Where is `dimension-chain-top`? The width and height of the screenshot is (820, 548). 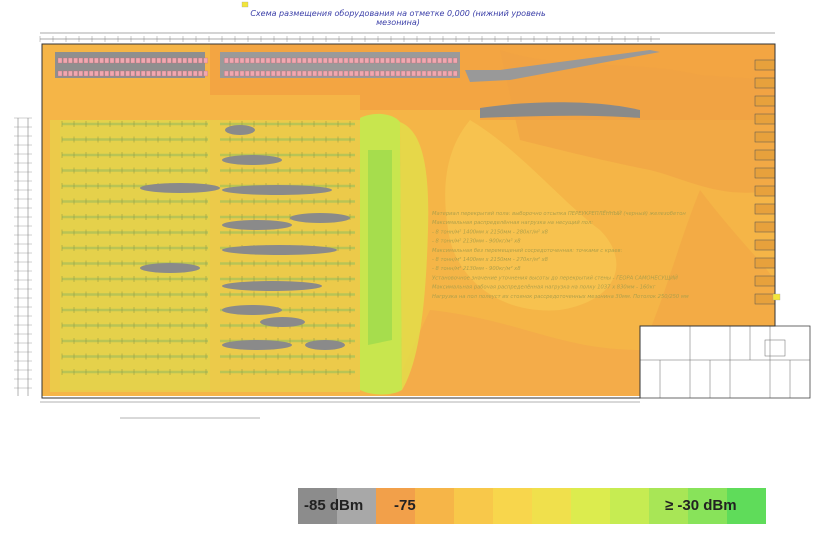 dimension-chain-top is located at coordinates (407, 36).